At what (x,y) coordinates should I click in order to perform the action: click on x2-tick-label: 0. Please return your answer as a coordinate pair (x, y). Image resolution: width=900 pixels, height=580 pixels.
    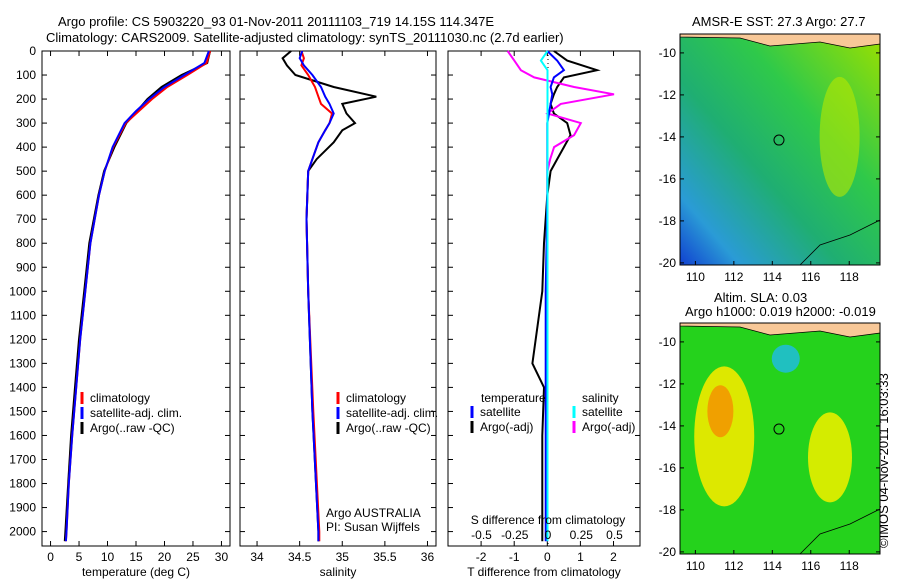
    Looking at the image, I should click on (548, 535).